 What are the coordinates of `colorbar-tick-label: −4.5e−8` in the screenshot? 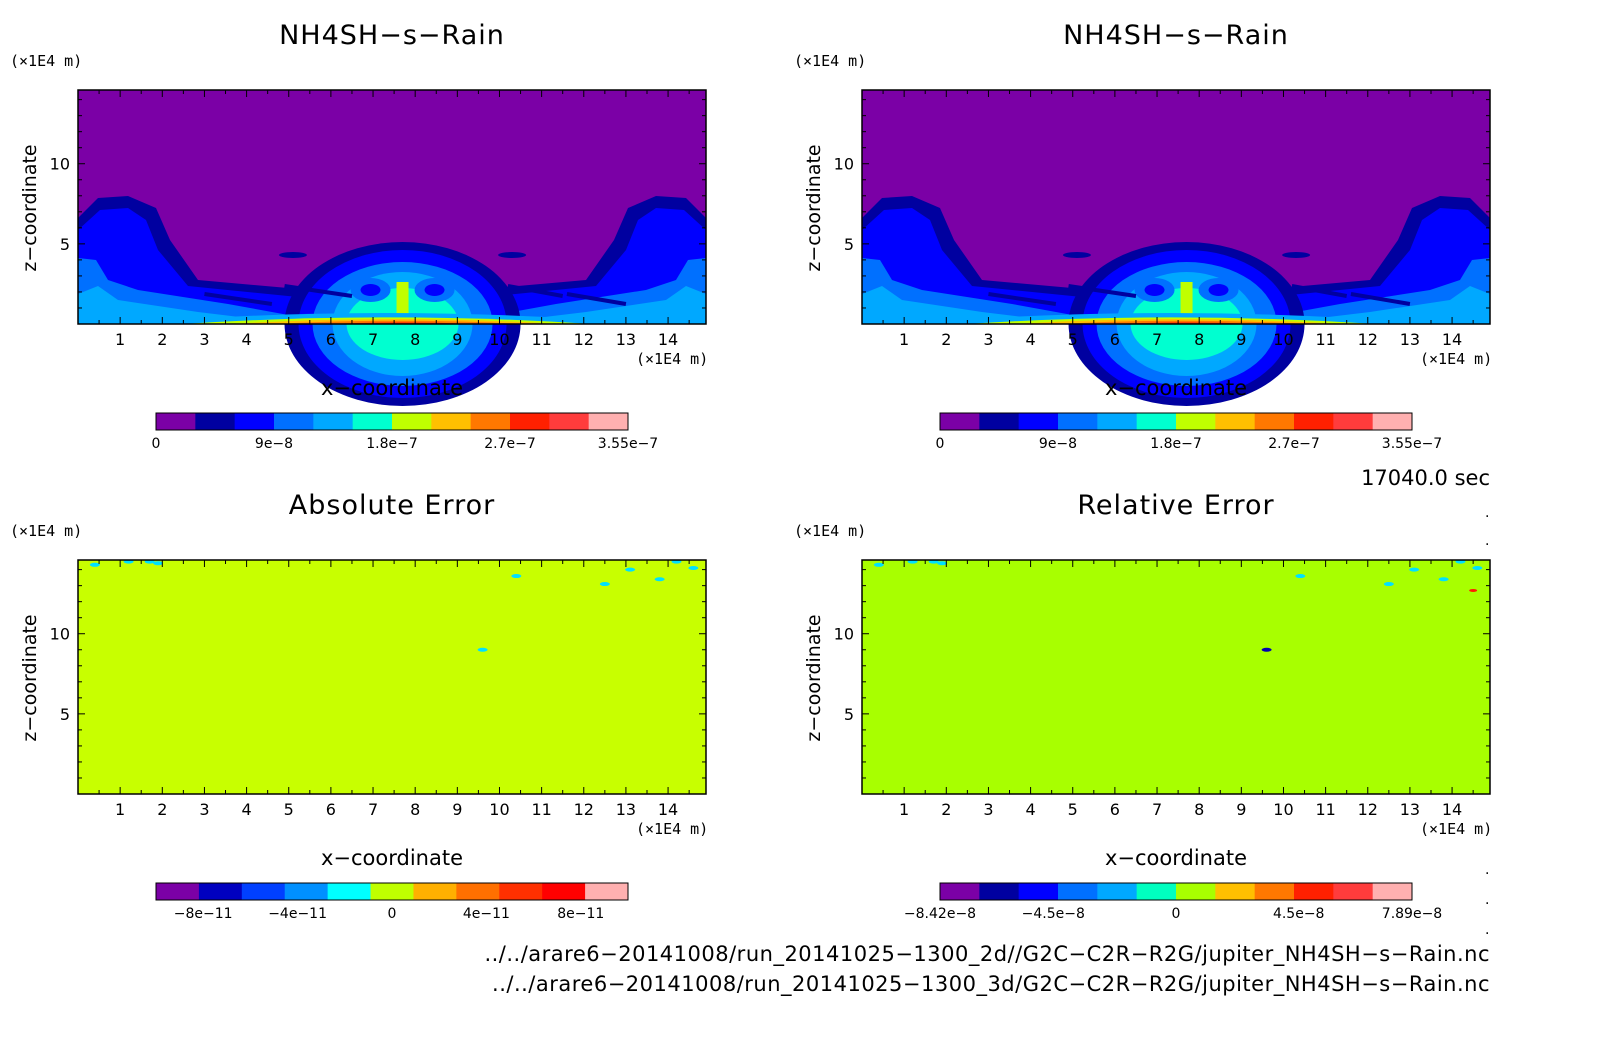 It's located at (1053, 914).